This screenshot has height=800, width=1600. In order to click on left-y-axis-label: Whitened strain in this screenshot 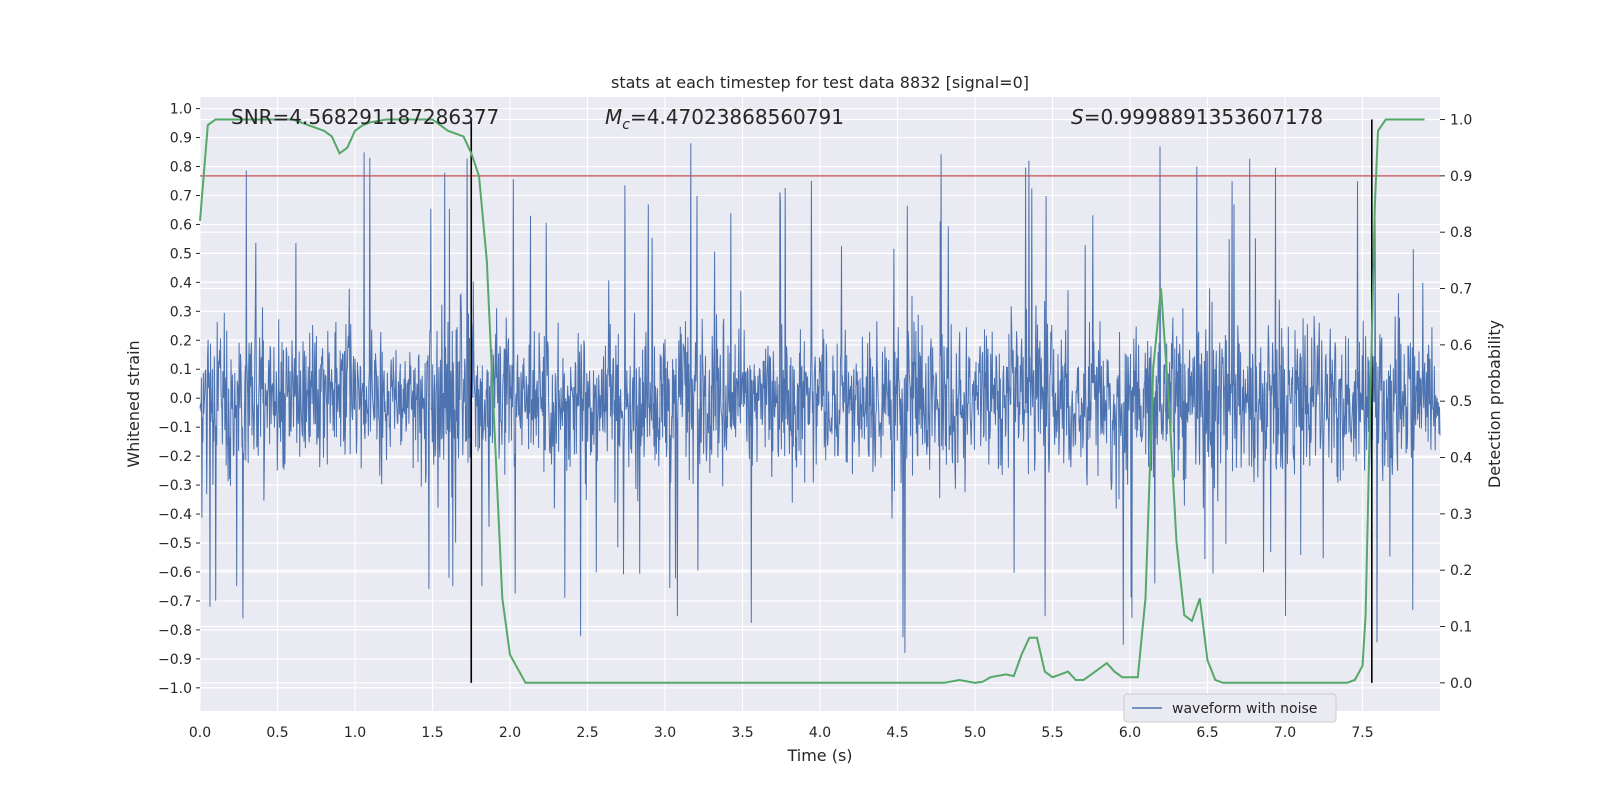, I will do `click(133, 403)`.